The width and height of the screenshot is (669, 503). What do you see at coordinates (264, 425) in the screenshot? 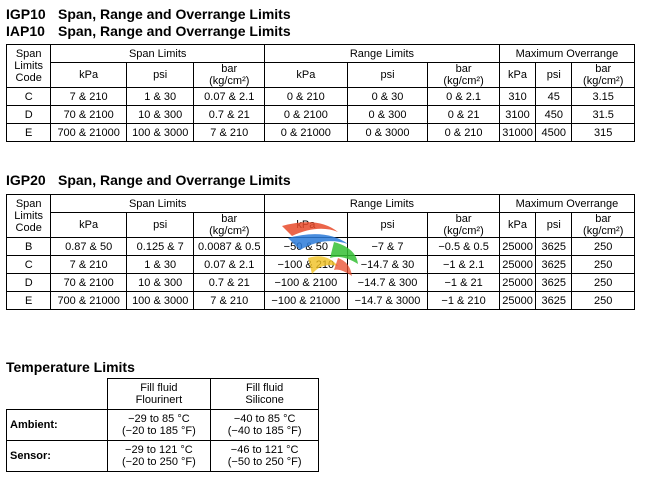
I see `ambient-silicone-value: −40 to 85 °C (−40 to 185 °F)` at bounding box center [264, 425].